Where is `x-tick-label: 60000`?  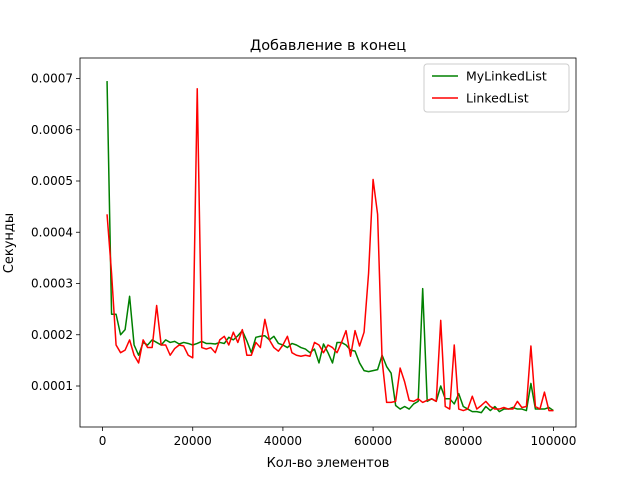
x-tick-label: 60000 is located at coordinates (373, 441).